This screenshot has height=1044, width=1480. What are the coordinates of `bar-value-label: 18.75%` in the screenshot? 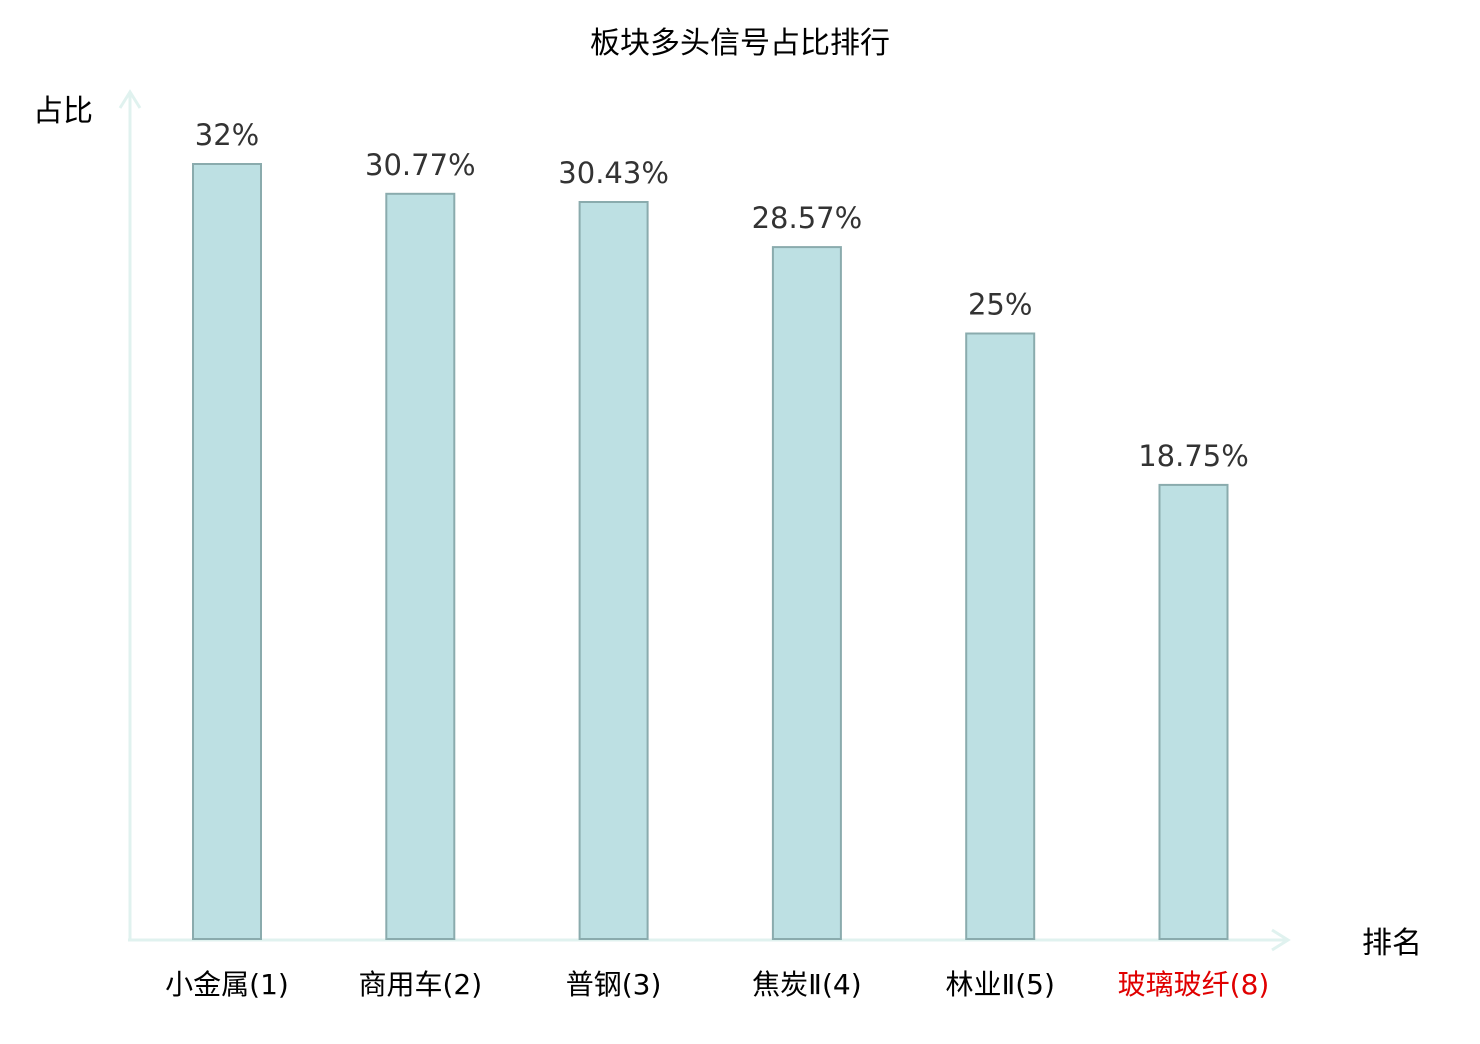 It's located at (1193, 456).